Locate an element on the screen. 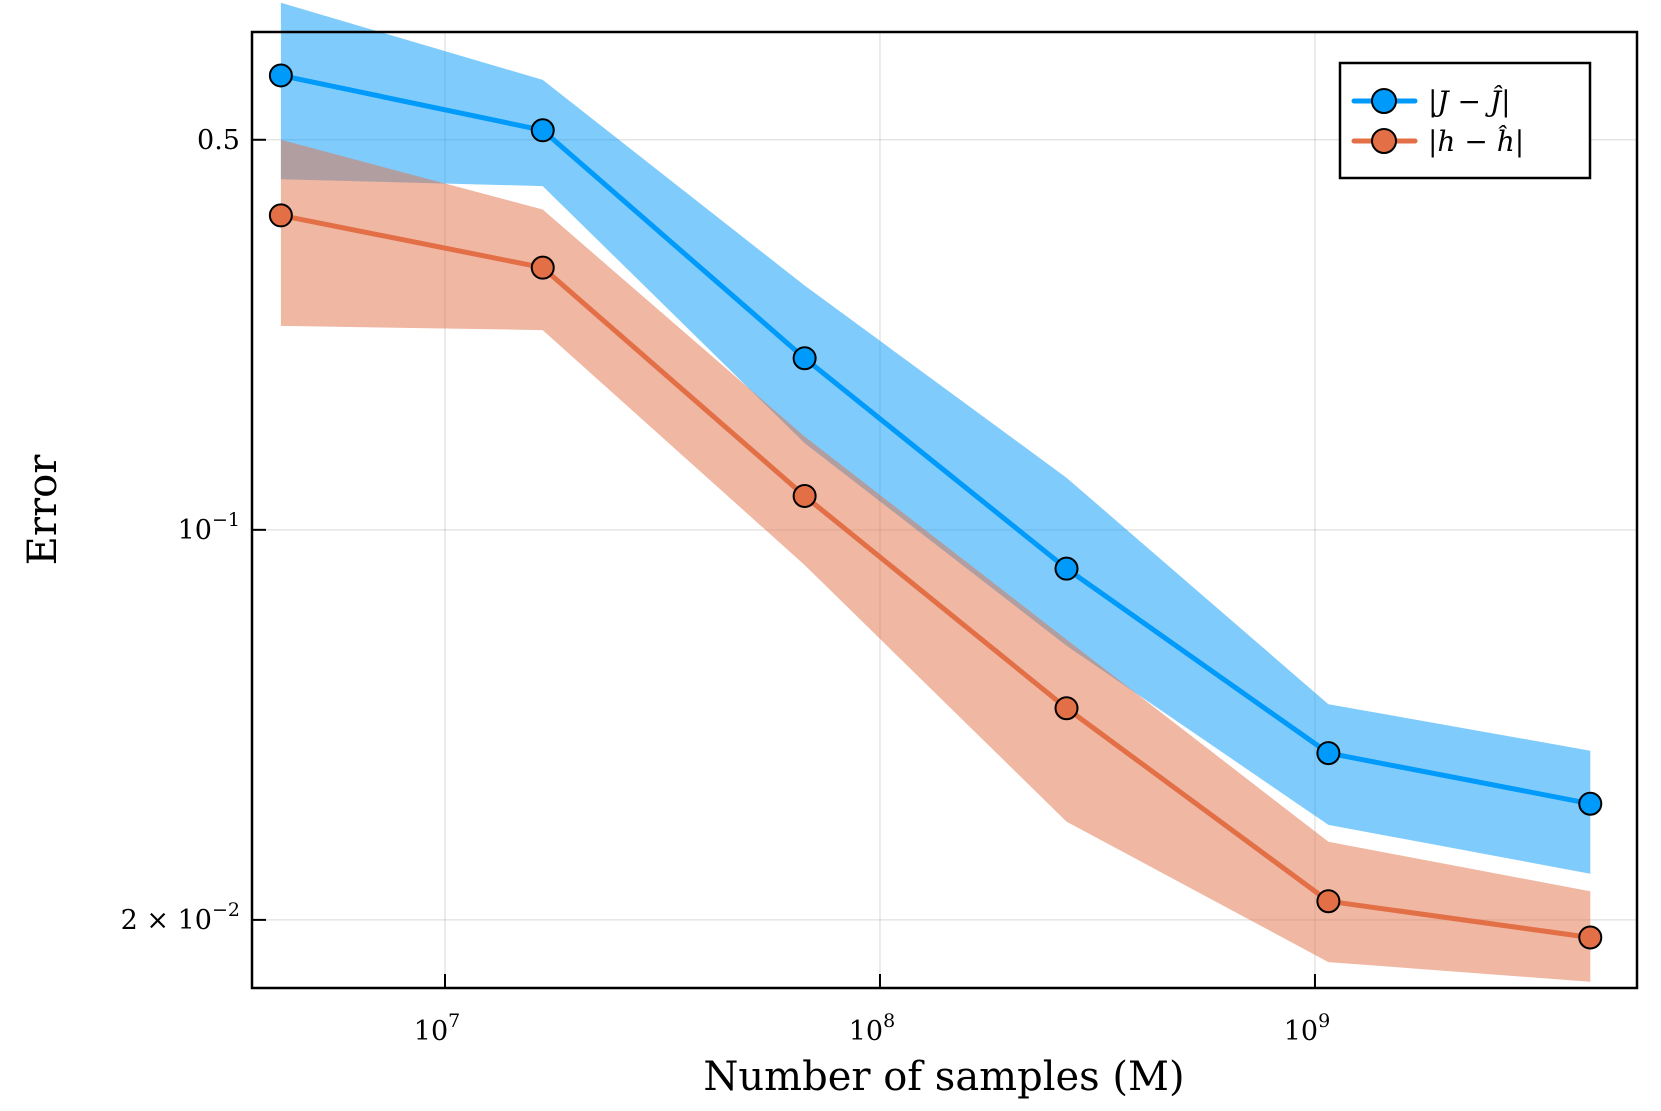 The width and height of the screenshot is (1661, 1111). x-tick-label: 10⁸ is located at coordinates (872, 1028).